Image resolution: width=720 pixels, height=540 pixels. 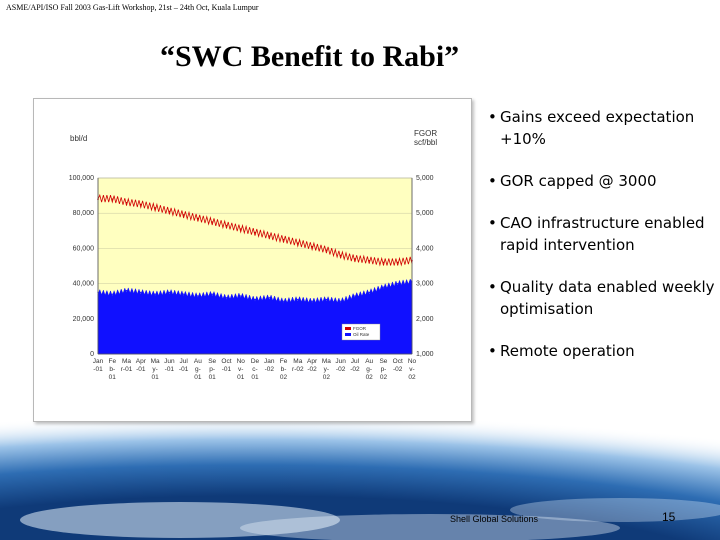 I want to click on y-tick-label-left: 100,000, so click(x=81, y=178).